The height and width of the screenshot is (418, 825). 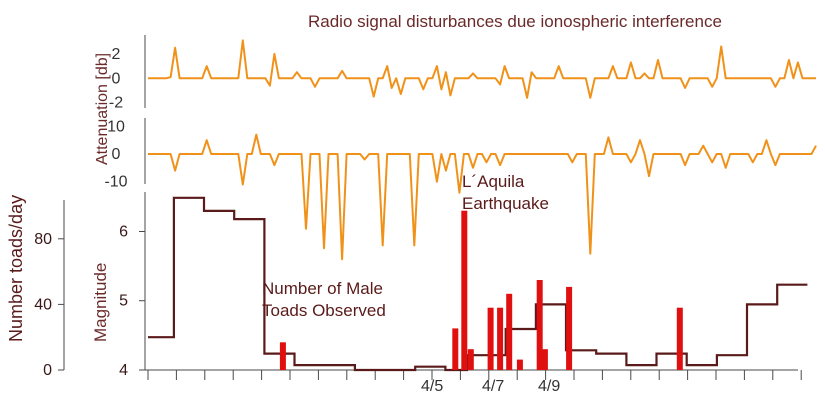 I want to click on attenuation-upper-ytick-1: 0, so click(x=116, y=78).